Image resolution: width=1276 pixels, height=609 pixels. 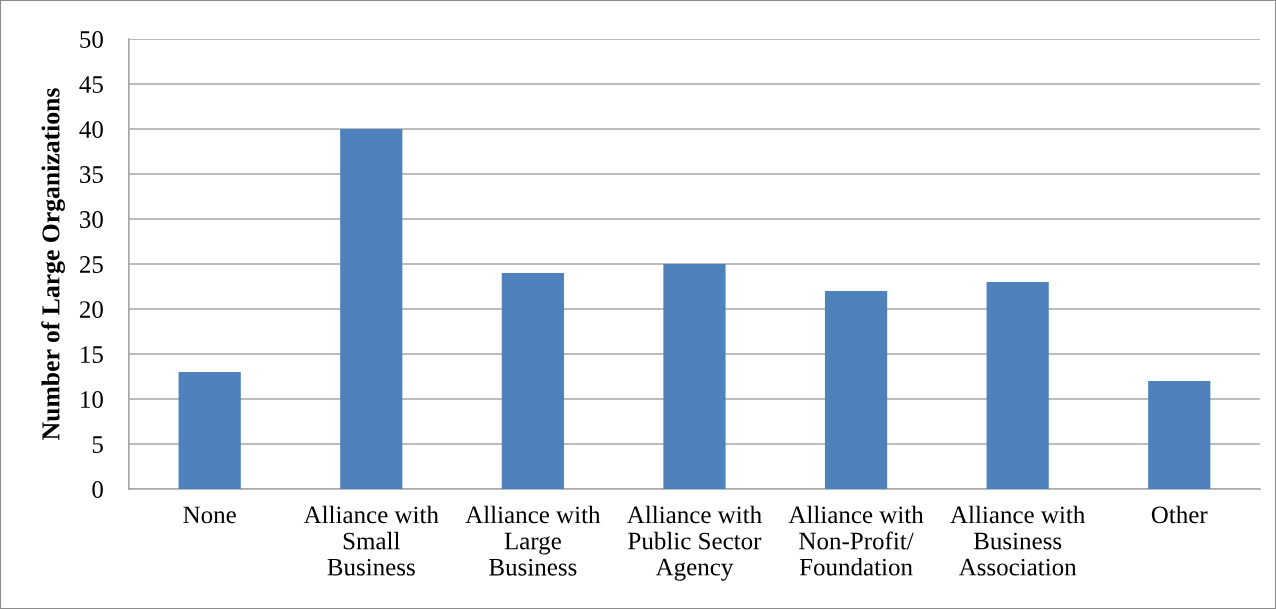 What do you see at coordinates (91, 84) in the screenshot?
I see `y-tick-label: 45` at bounding box center [91, 84].